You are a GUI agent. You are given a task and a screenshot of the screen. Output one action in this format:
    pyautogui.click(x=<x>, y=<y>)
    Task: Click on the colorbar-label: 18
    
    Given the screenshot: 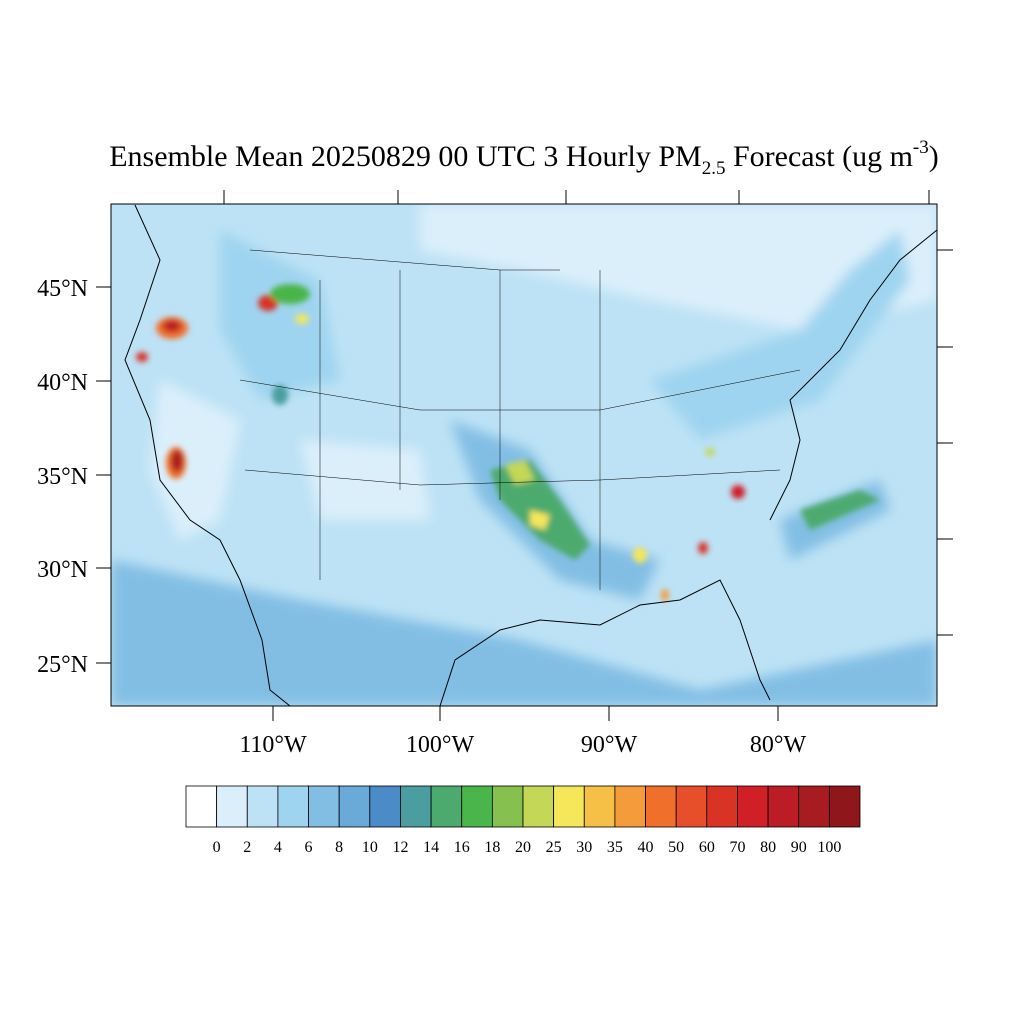 What is the action you would take?
    pyautogui.click(x=492, y=847)
    